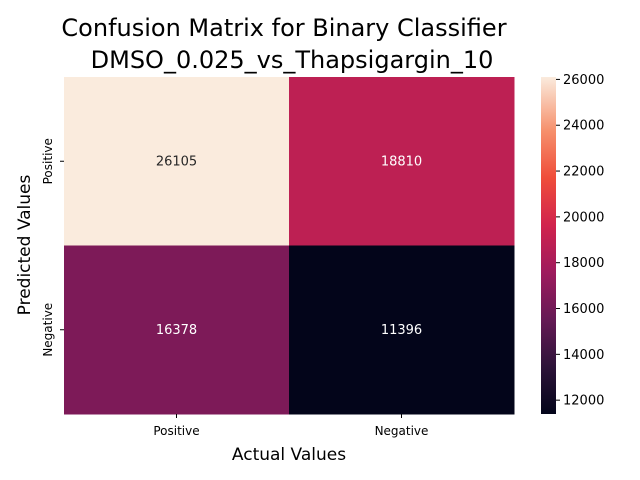 This screenshot has width=640, height=480. I want to click on colorbar-tick-label: 22000, so click(583, 172).